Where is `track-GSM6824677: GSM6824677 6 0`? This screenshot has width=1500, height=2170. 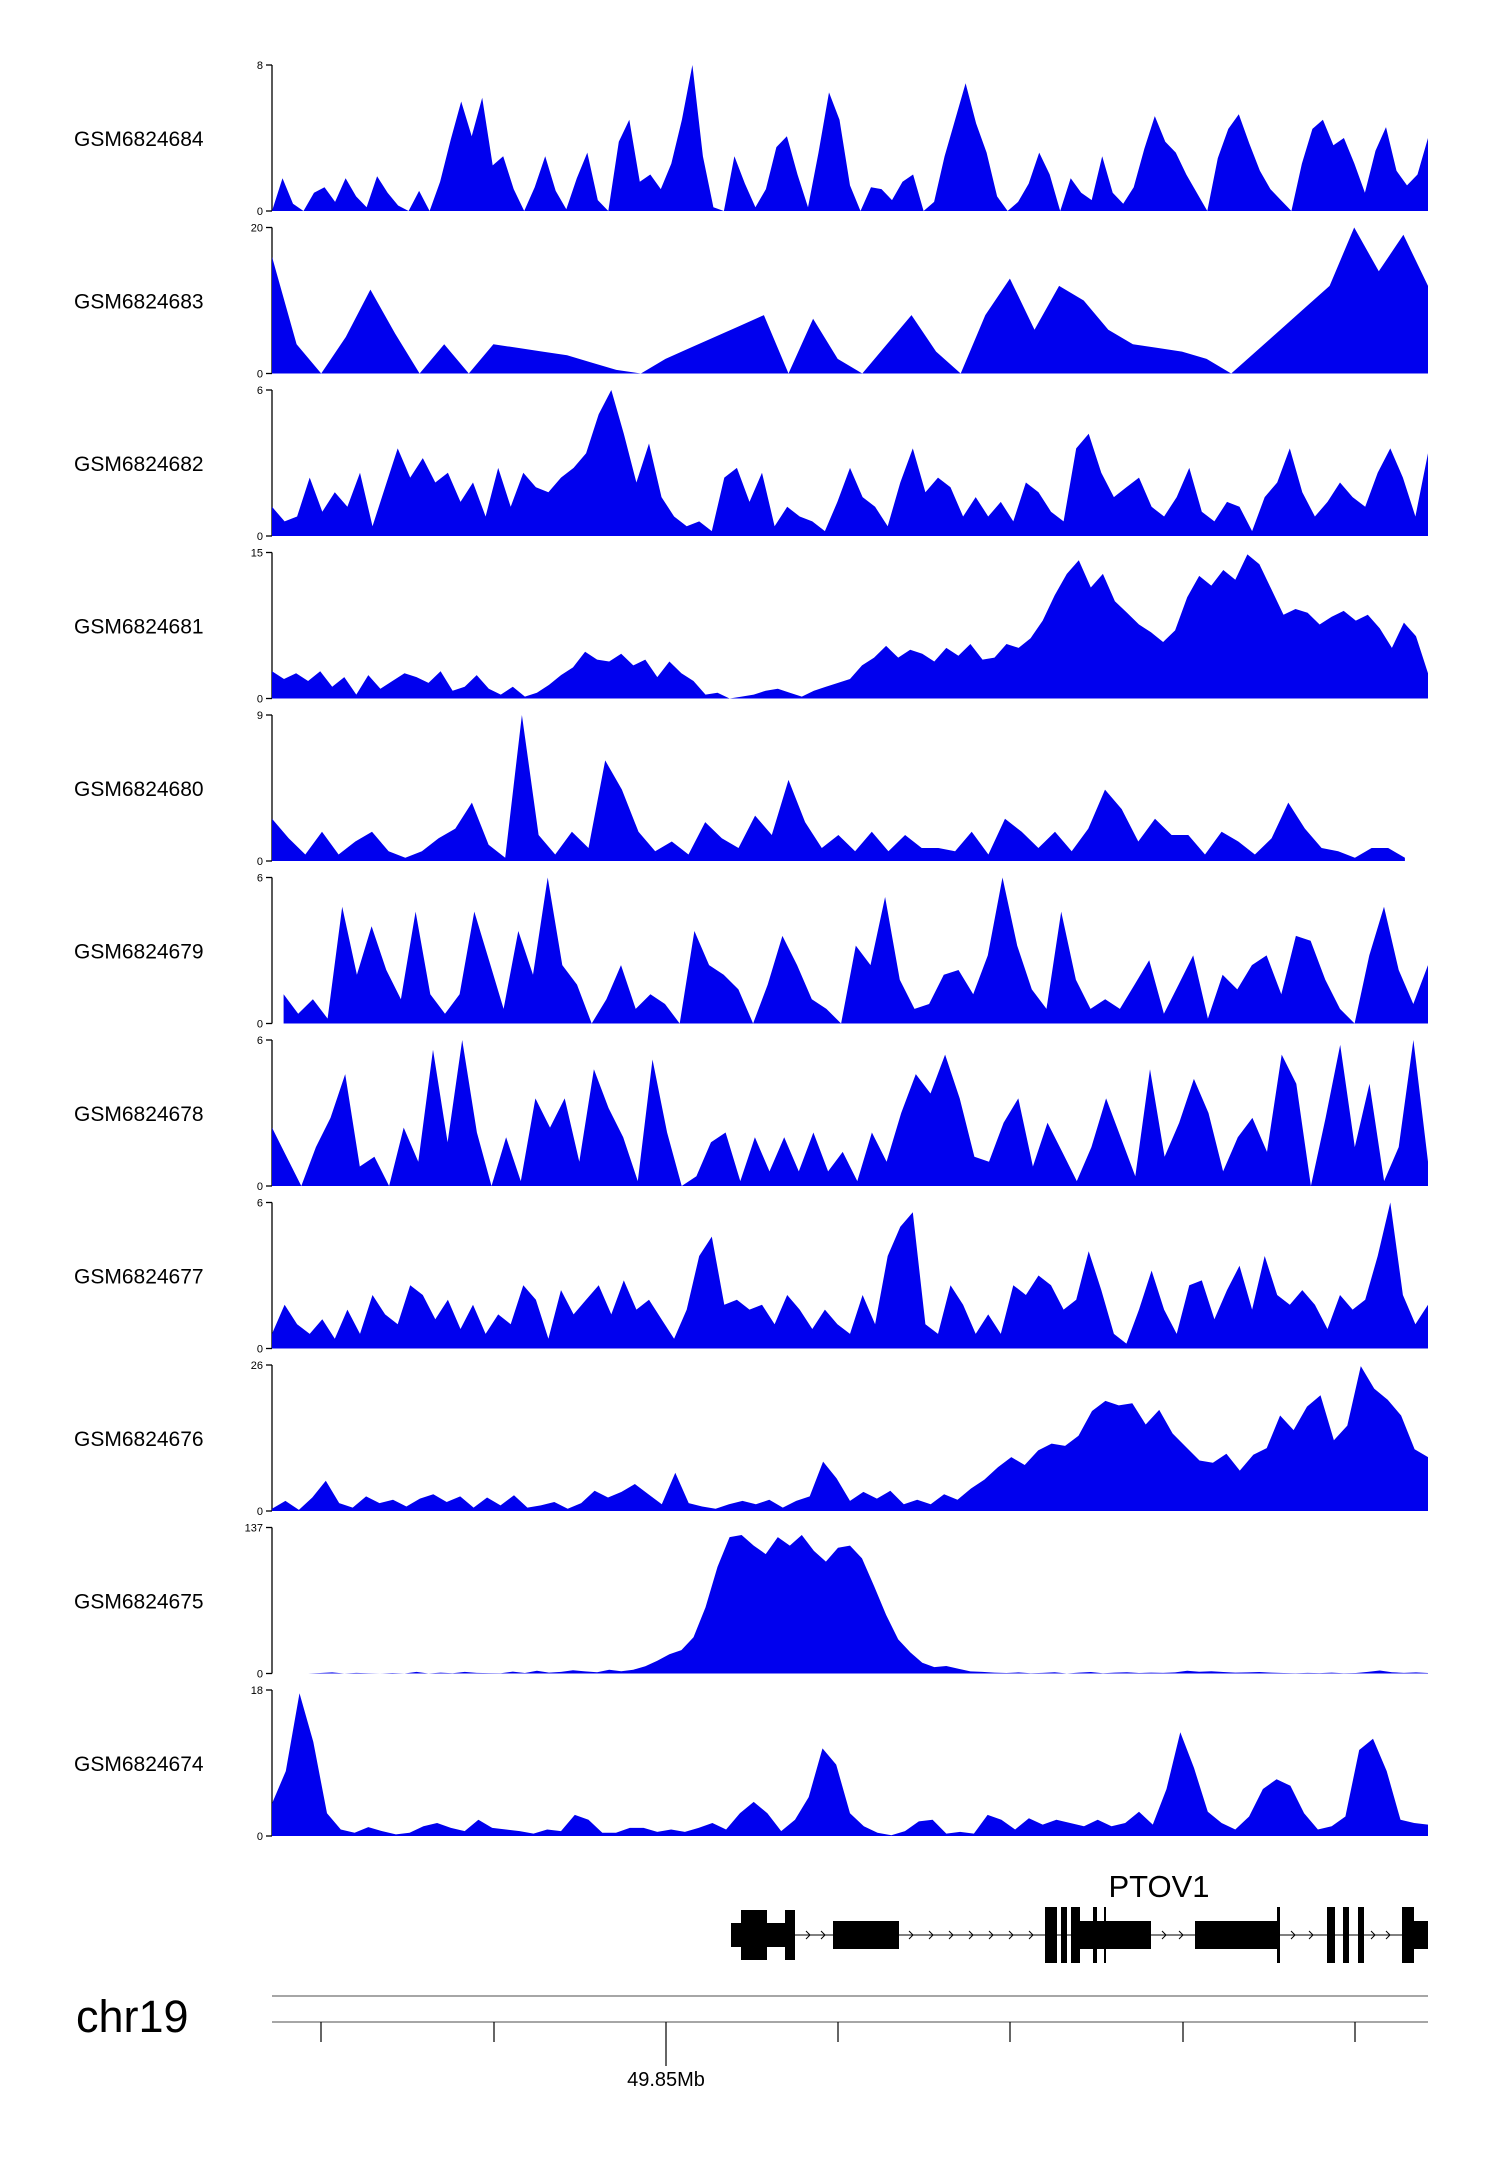
track-GSM6824677: GSM6824677 6 0 is located at coordinates (751, 1277).